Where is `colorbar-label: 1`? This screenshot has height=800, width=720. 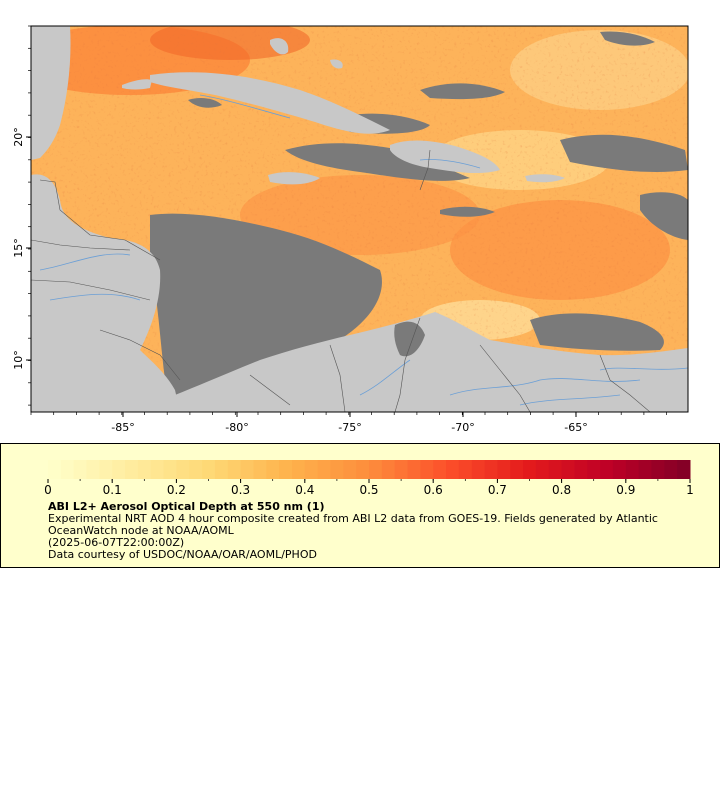
colorbar-label: 1 is located at coordinates (690, 489).